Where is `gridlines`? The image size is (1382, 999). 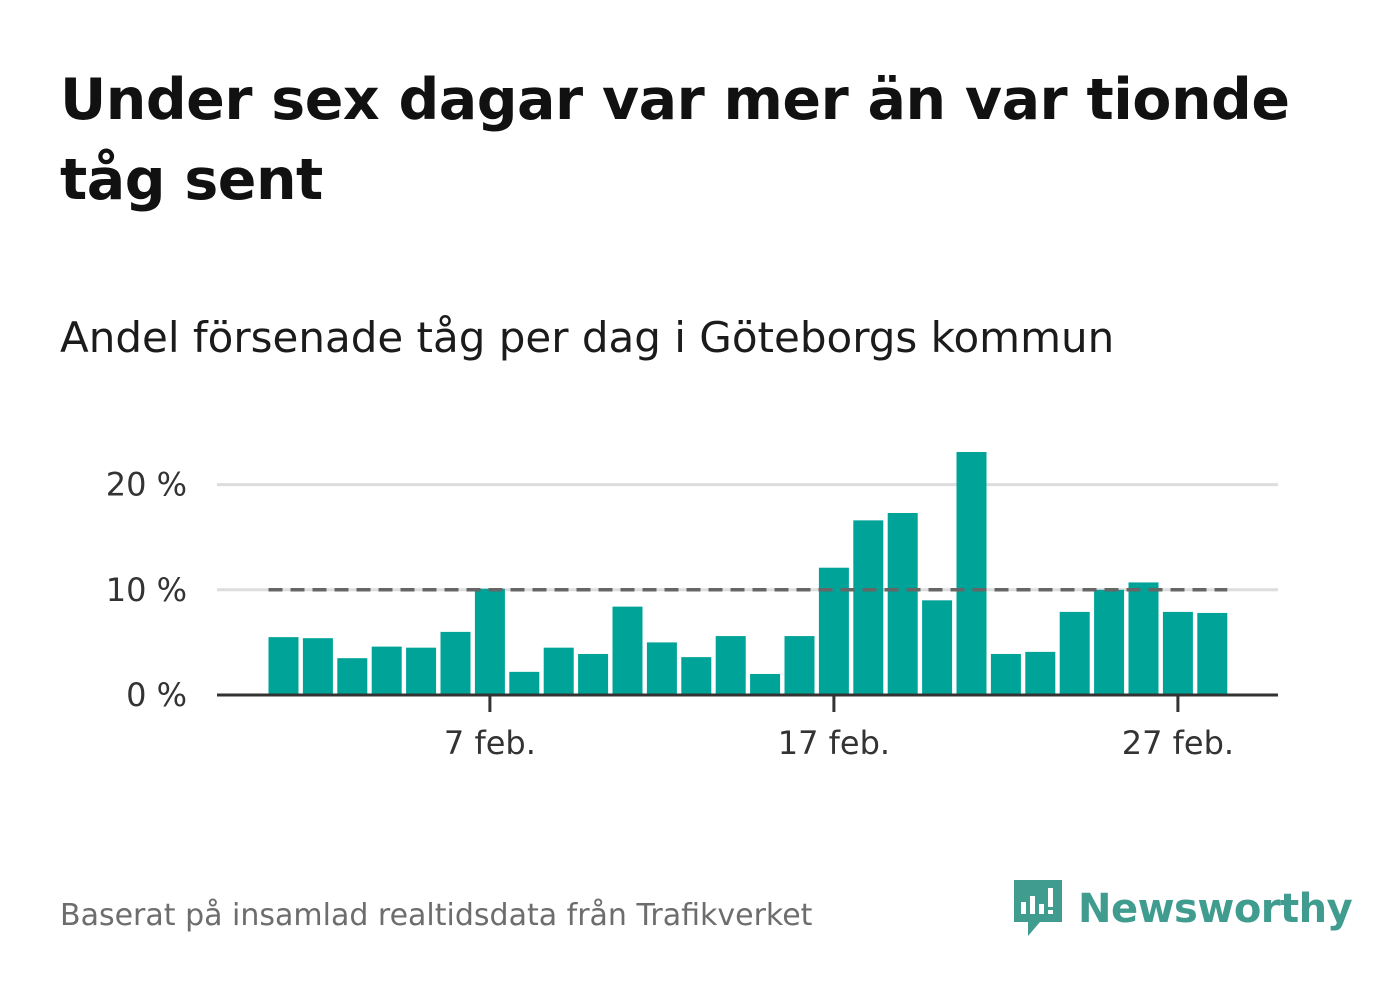 gridlines is located at coordinates (747, 537).